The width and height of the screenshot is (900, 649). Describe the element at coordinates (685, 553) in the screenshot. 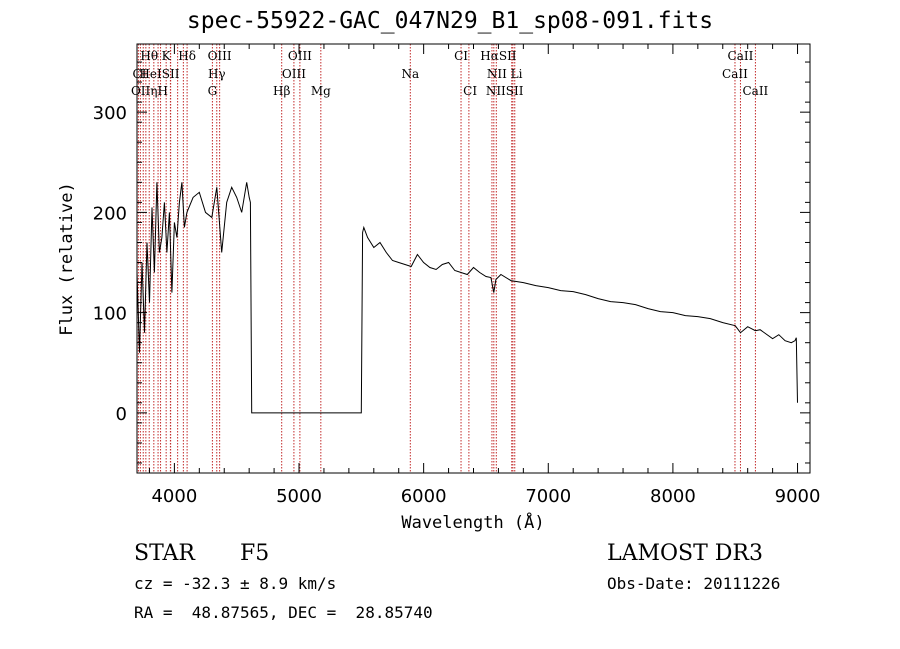

I see `survey-name: LAMOST DR3` at that location.